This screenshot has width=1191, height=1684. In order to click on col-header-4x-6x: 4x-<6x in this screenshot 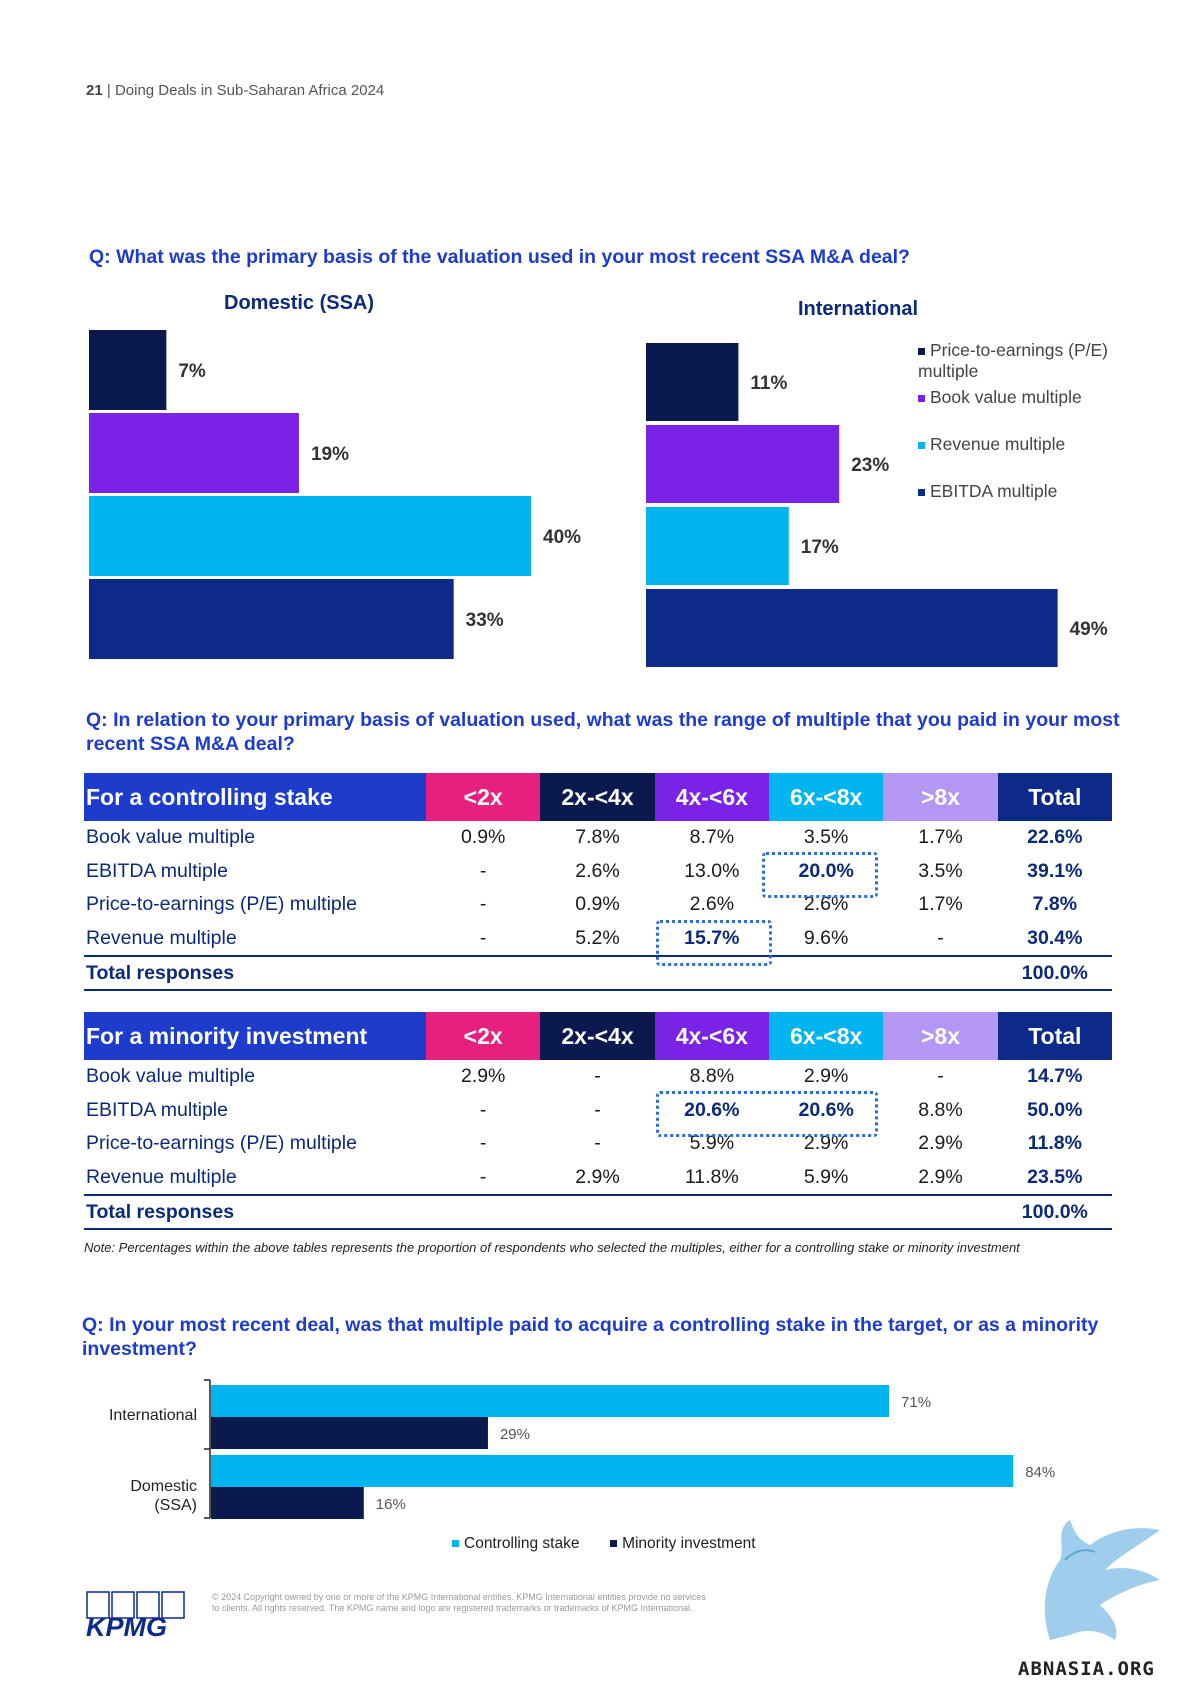, I will do `click(711, 1036)`.